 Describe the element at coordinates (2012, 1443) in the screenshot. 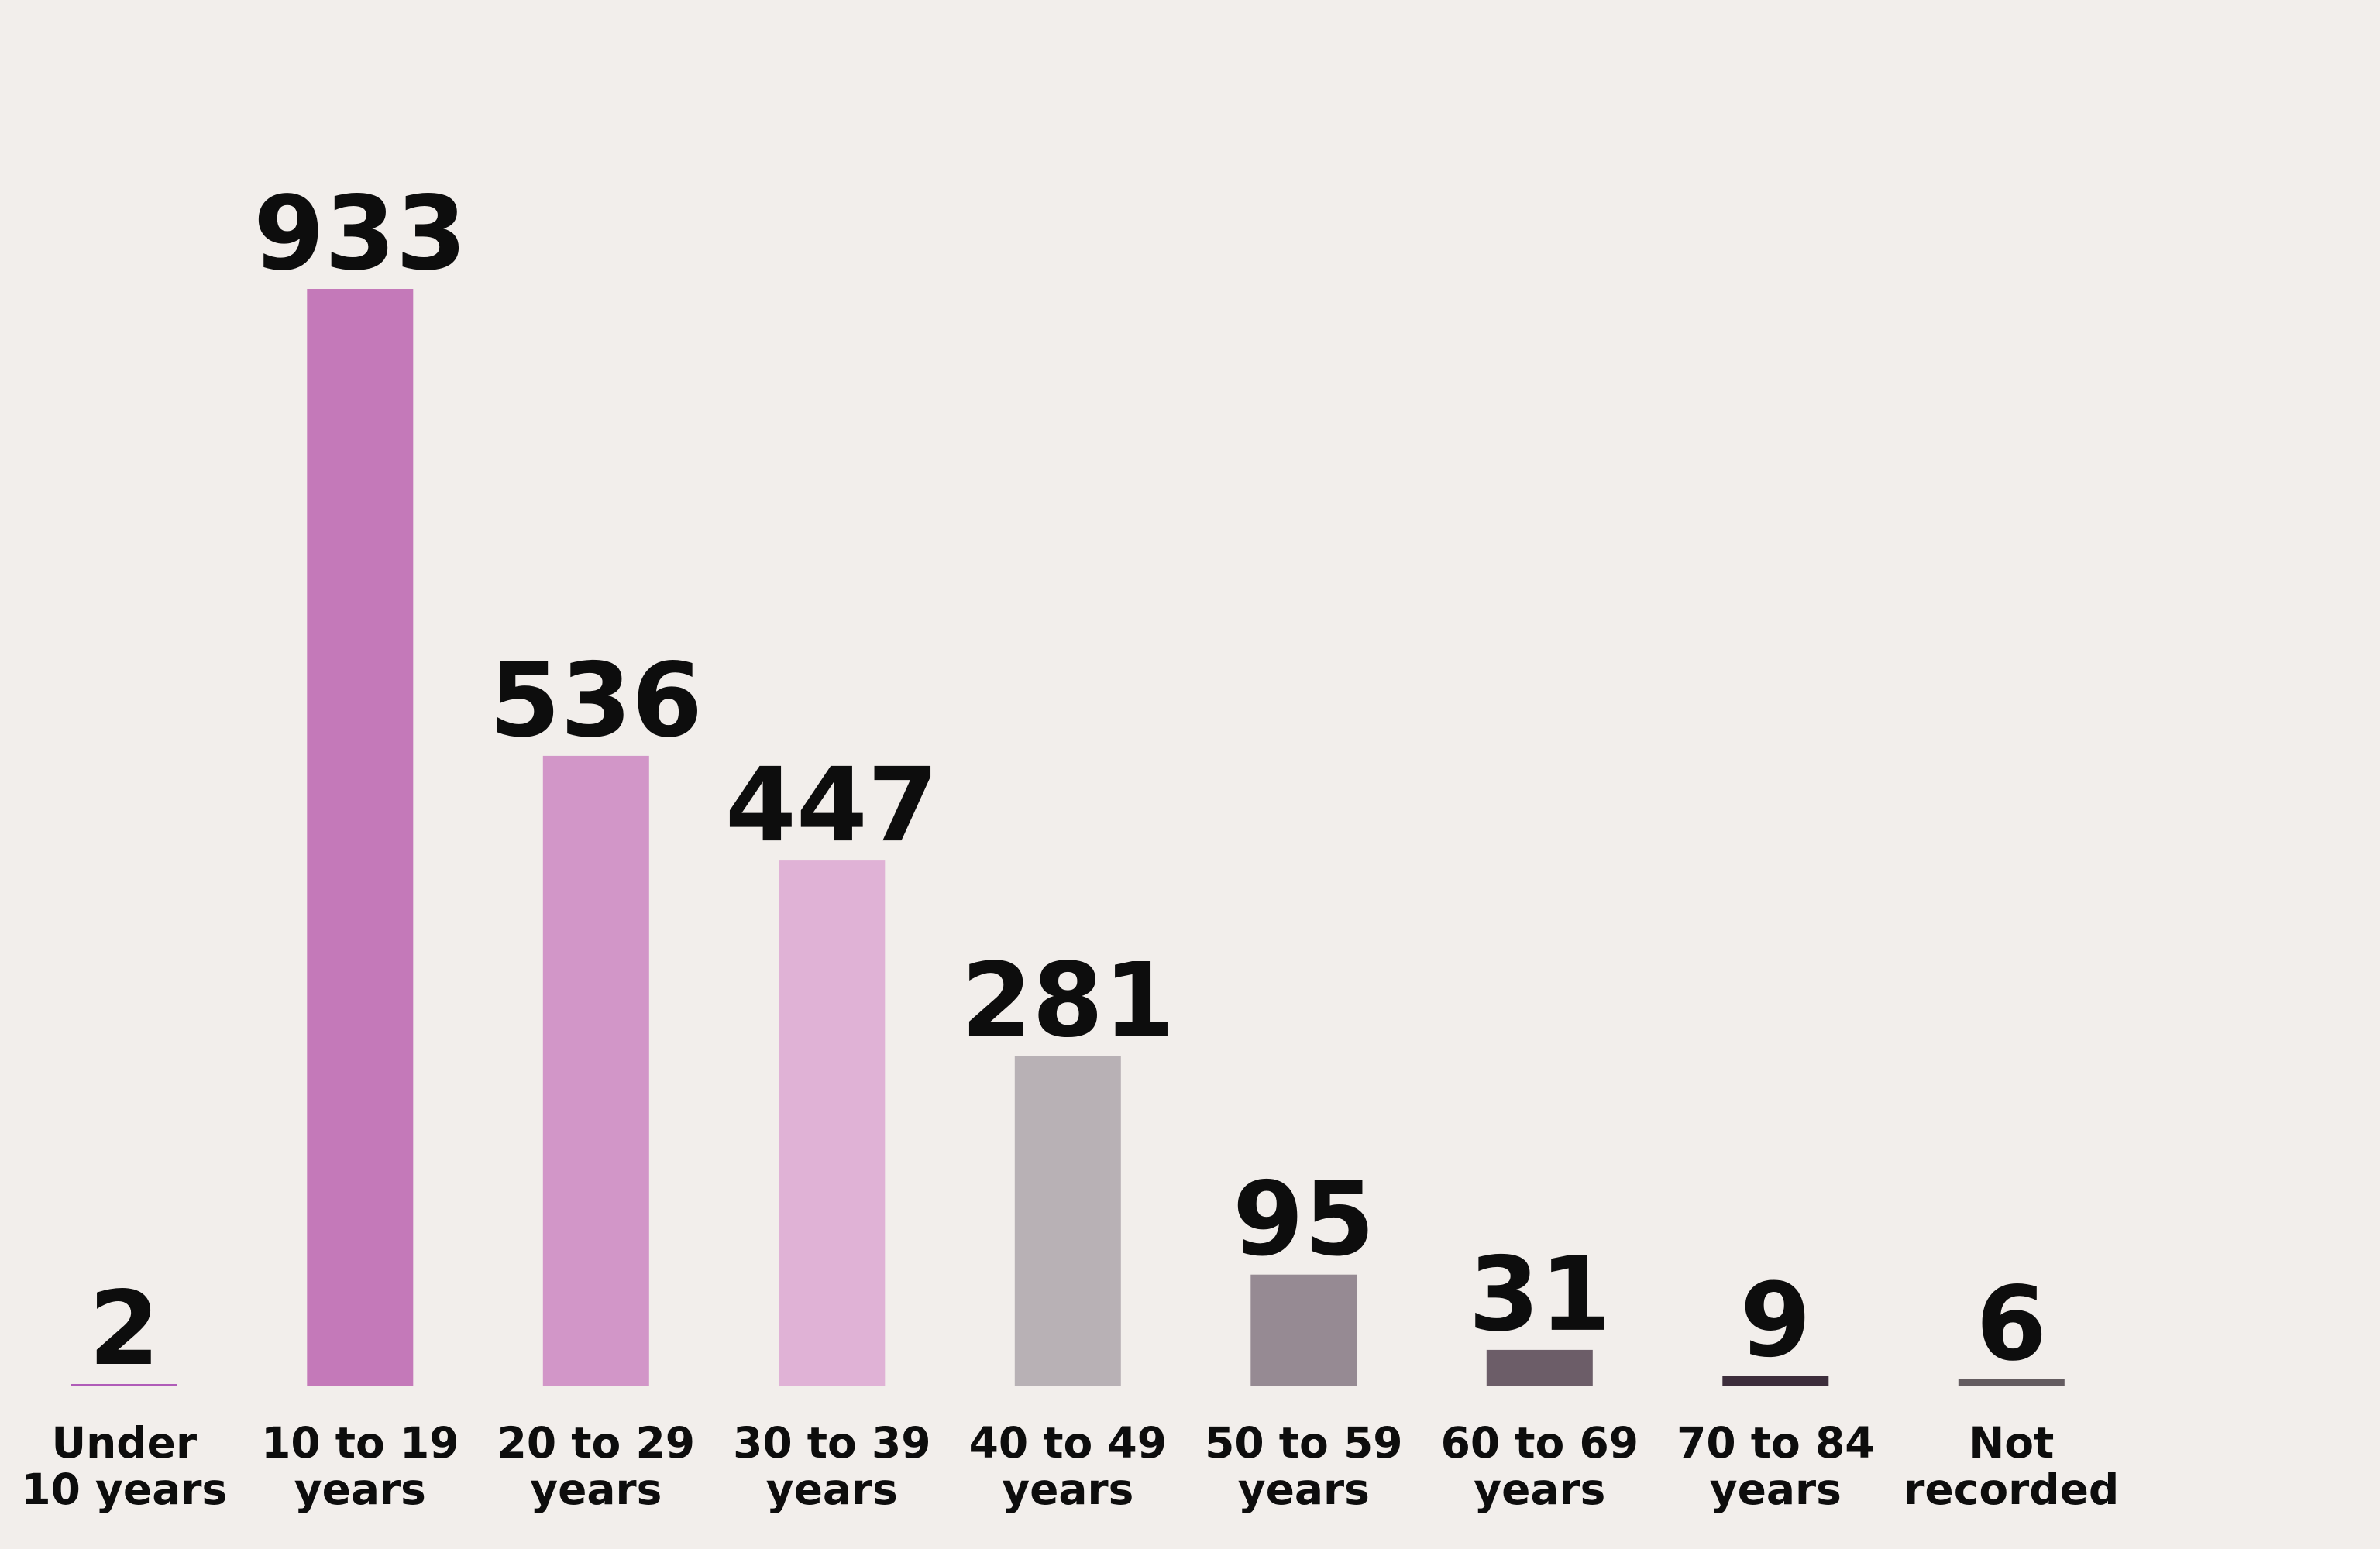

I see `category-label-8-line-0: Not` at that location.